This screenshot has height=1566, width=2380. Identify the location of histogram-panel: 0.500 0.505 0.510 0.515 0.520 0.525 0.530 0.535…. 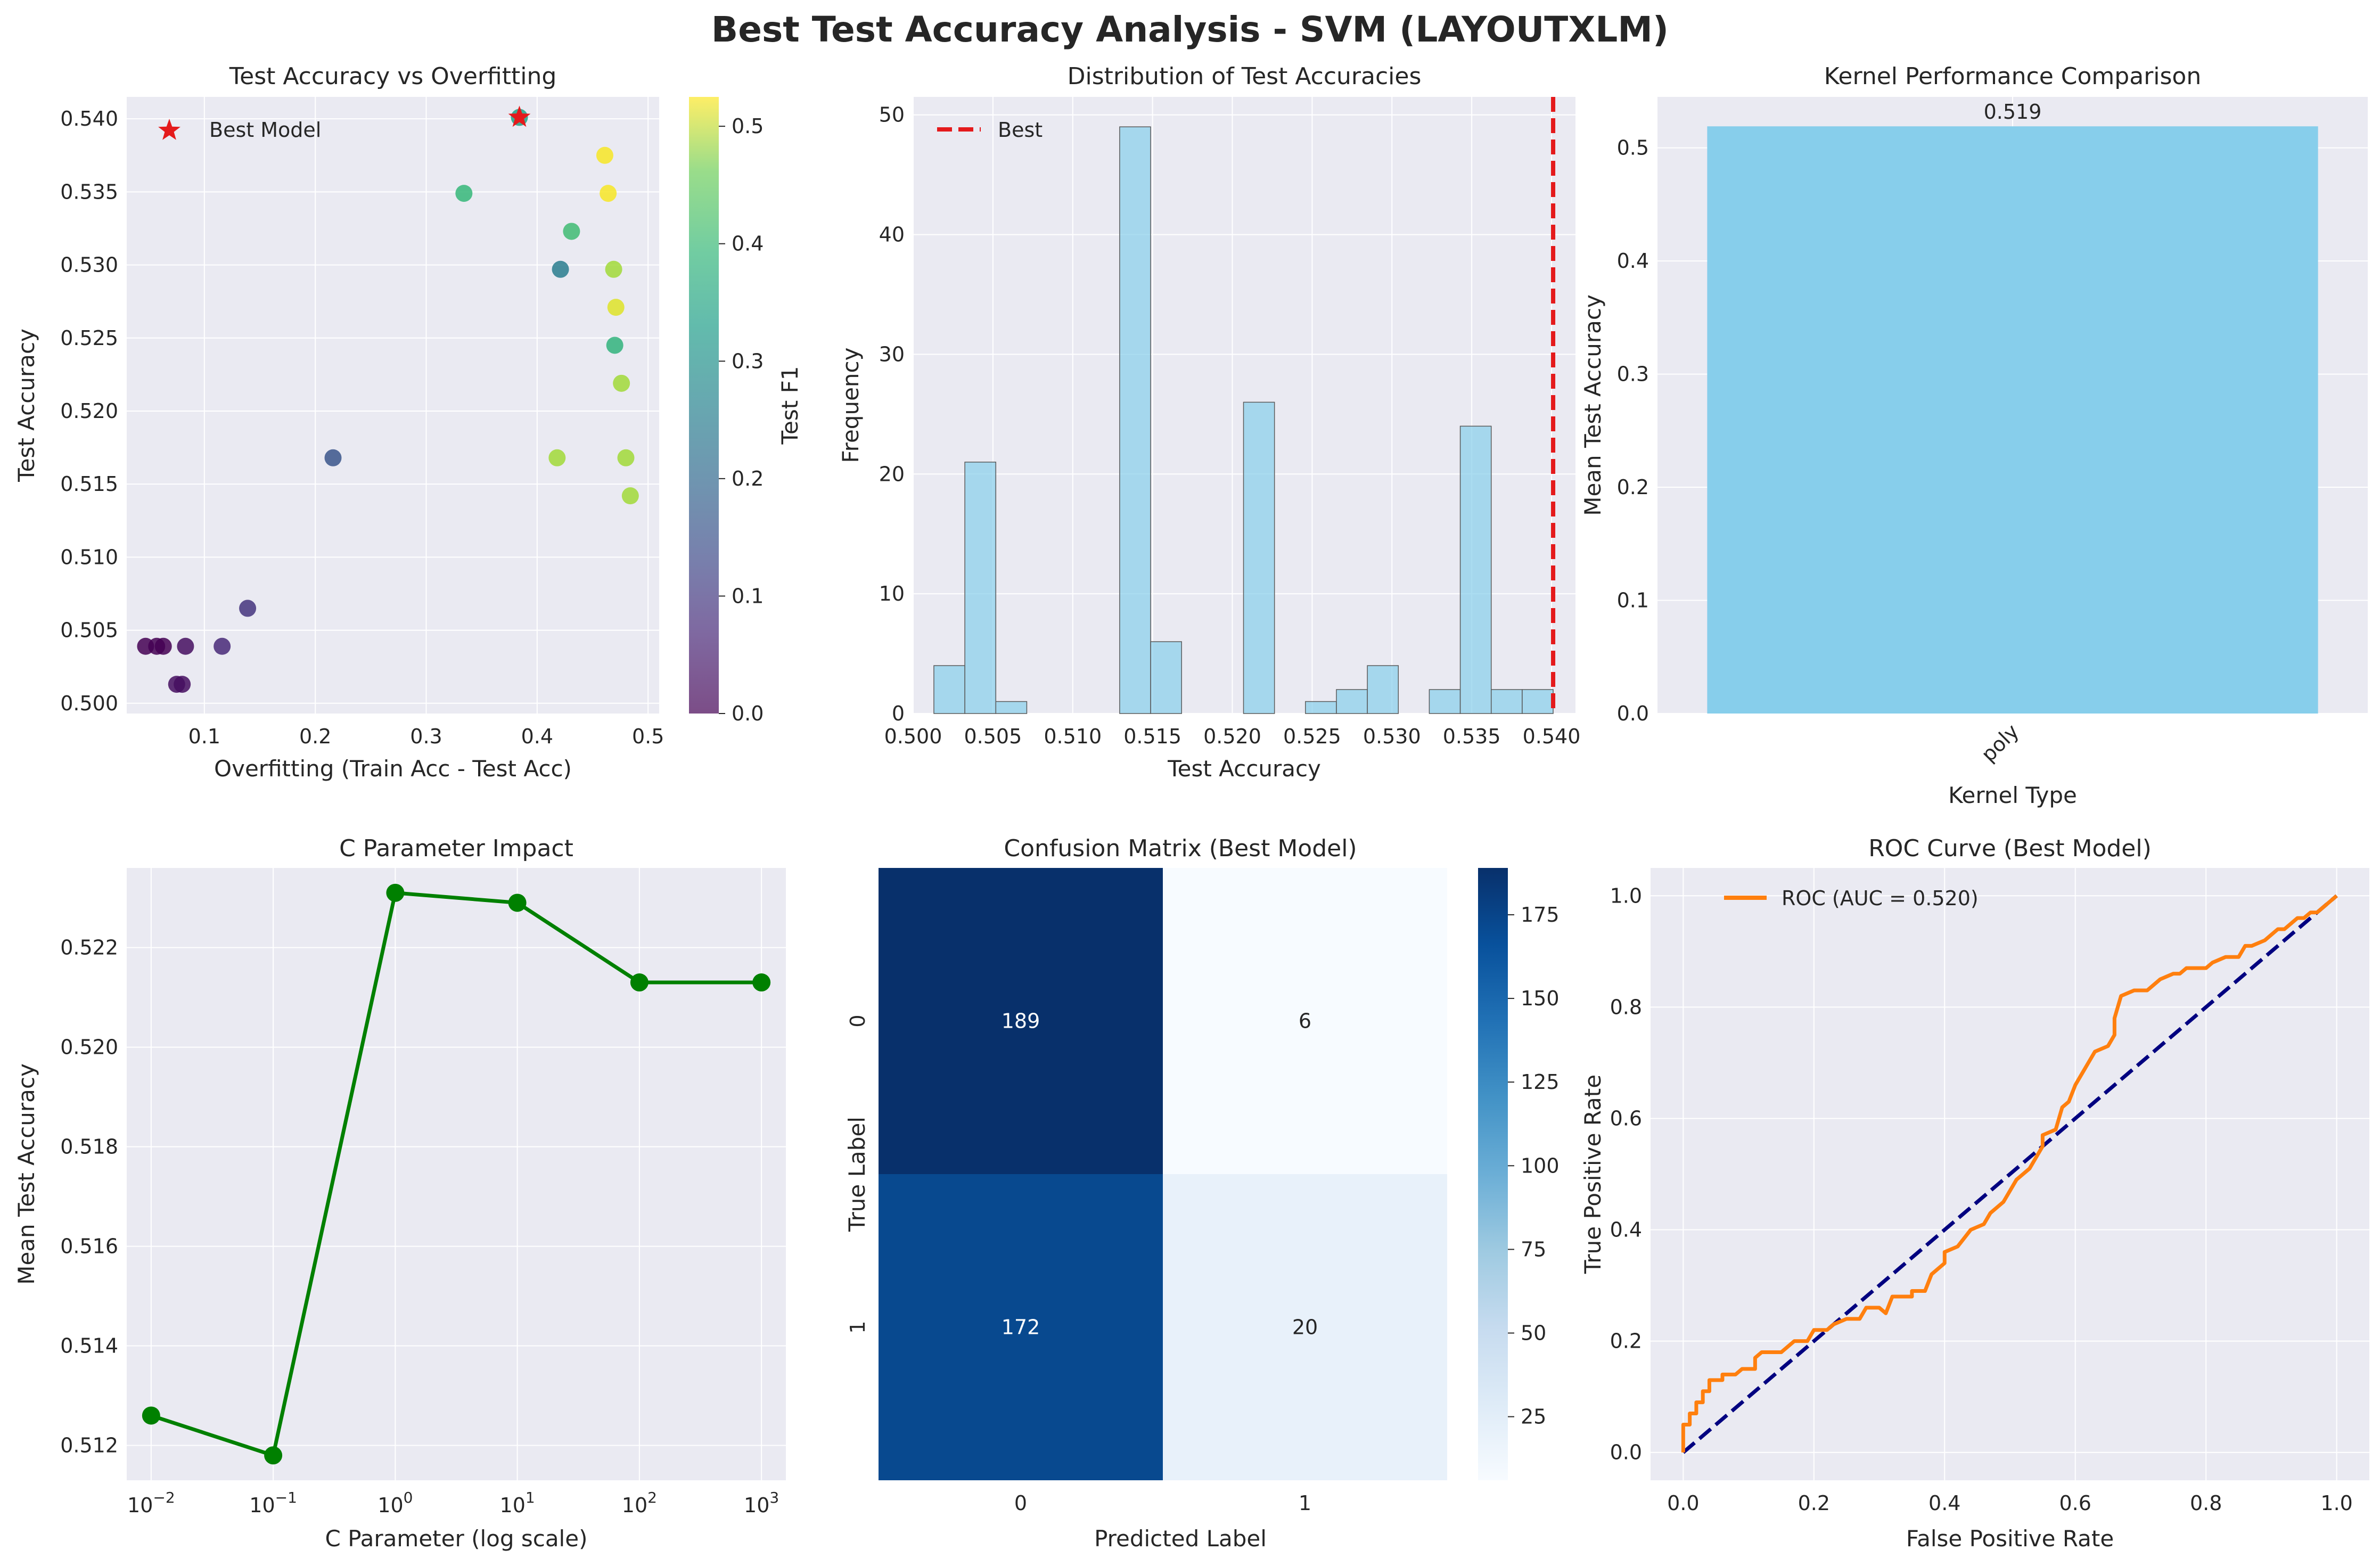
(1209, 422).